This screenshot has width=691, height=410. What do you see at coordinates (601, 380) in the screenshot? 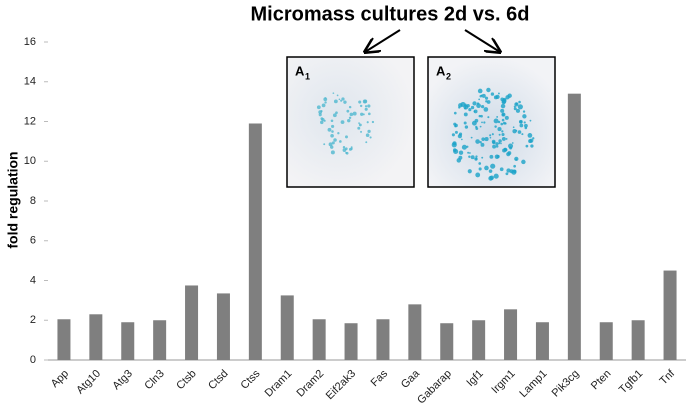
I see `x-tick-label: Pten` at bounding box center [601, 380].